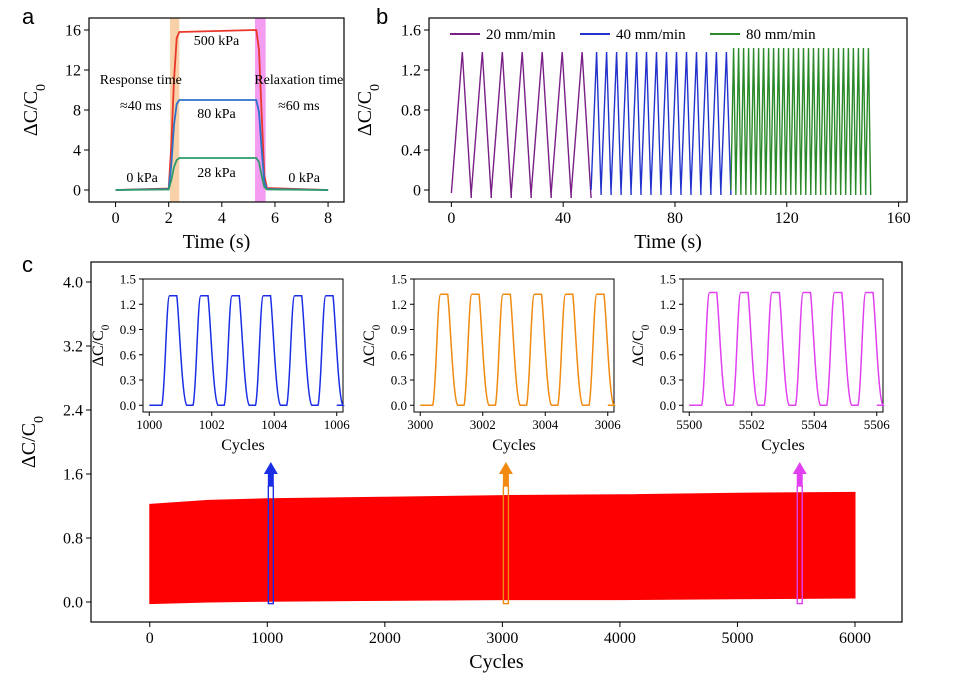 This screenshot has width=955, height=674. Describe the element at coordinates (73, 411) in the screenshot. I see `c-y-tick-label: 2.4` at that location.